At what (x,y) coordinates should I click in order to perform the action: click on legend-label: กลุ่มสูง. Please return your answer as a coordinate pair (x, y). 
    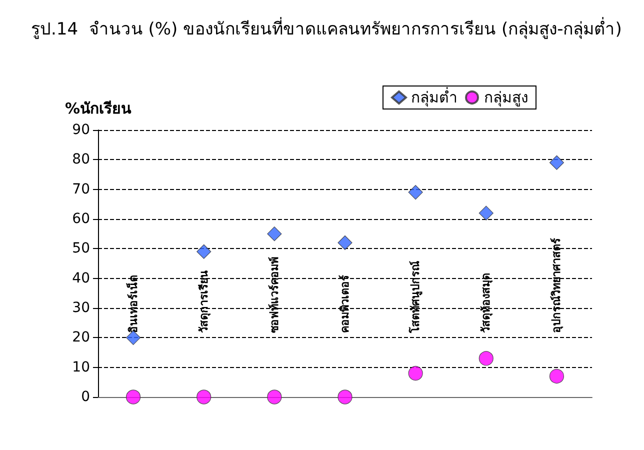
    Looking at the image, I should click on (506, 98).